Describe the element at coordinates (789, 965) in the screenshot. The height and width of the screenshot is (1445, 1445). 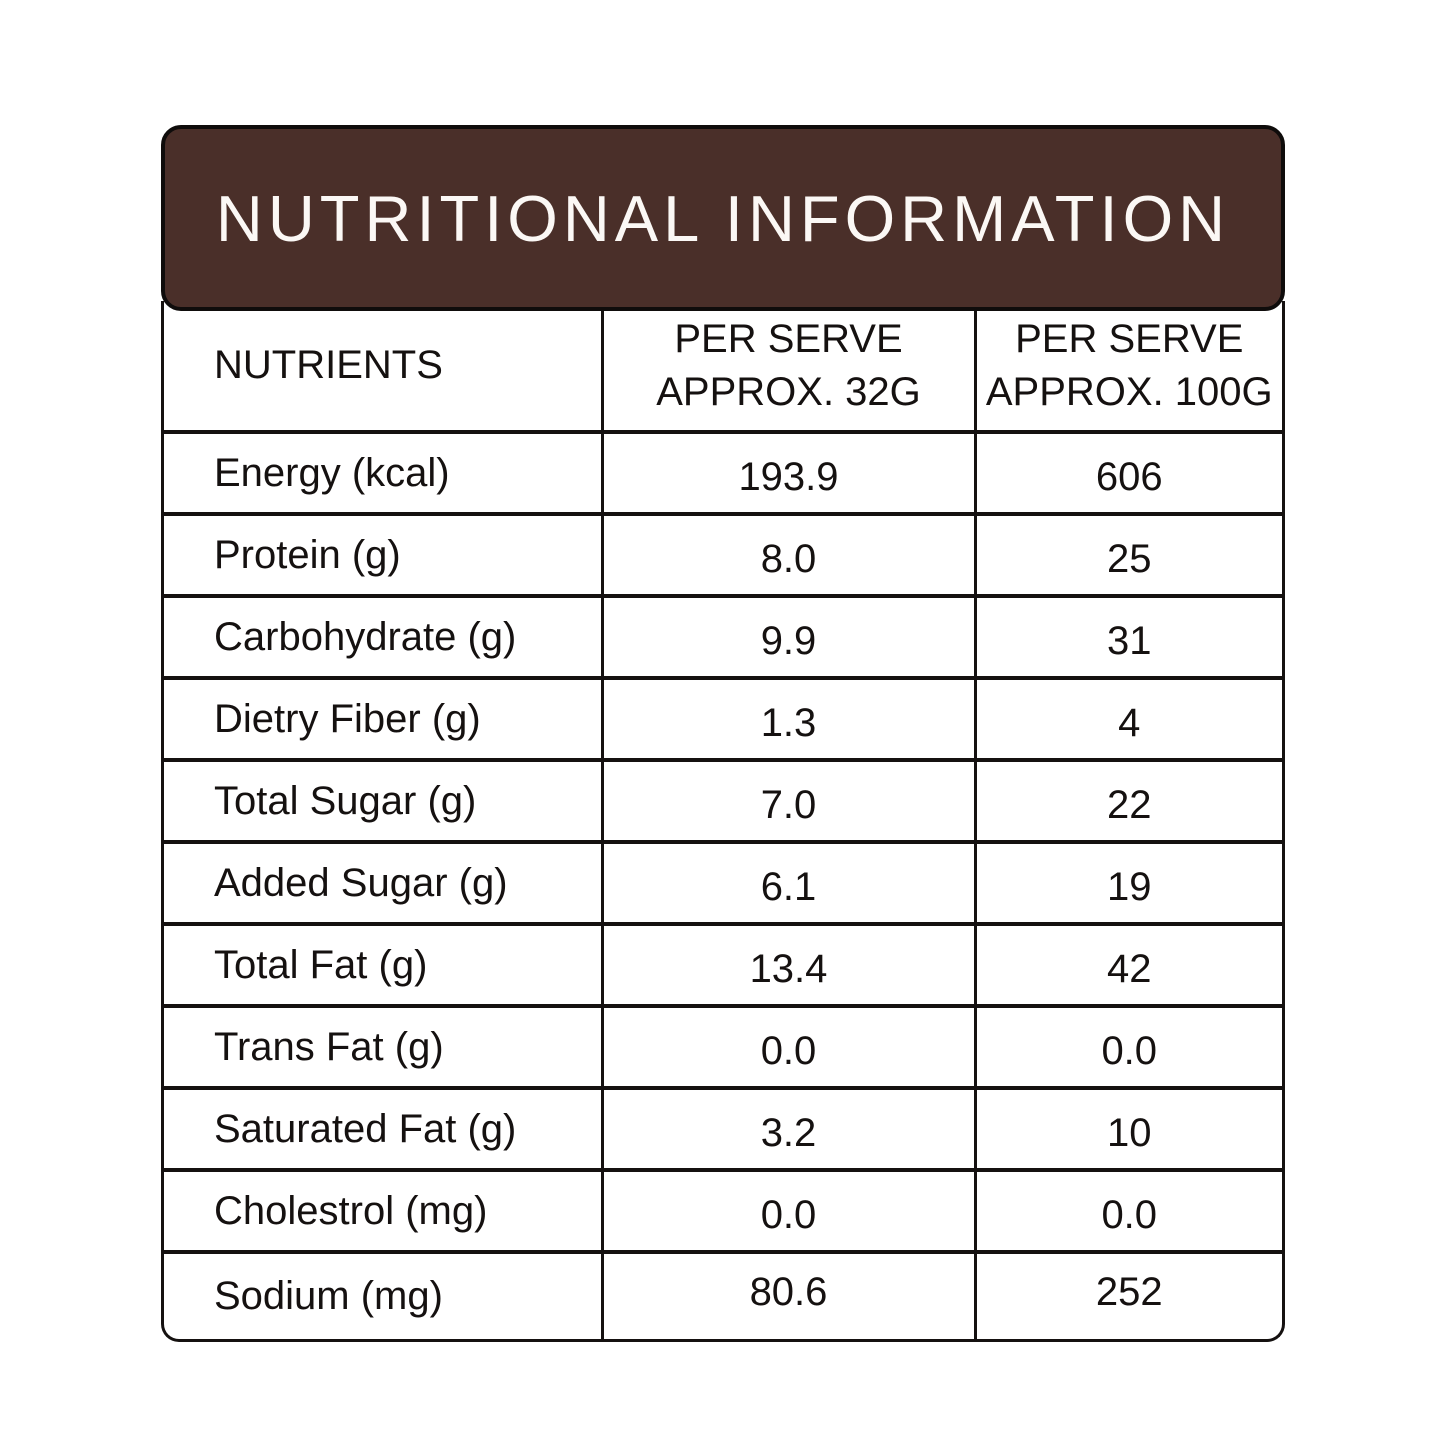
I see `value-per-32g: 13.4` at that location.